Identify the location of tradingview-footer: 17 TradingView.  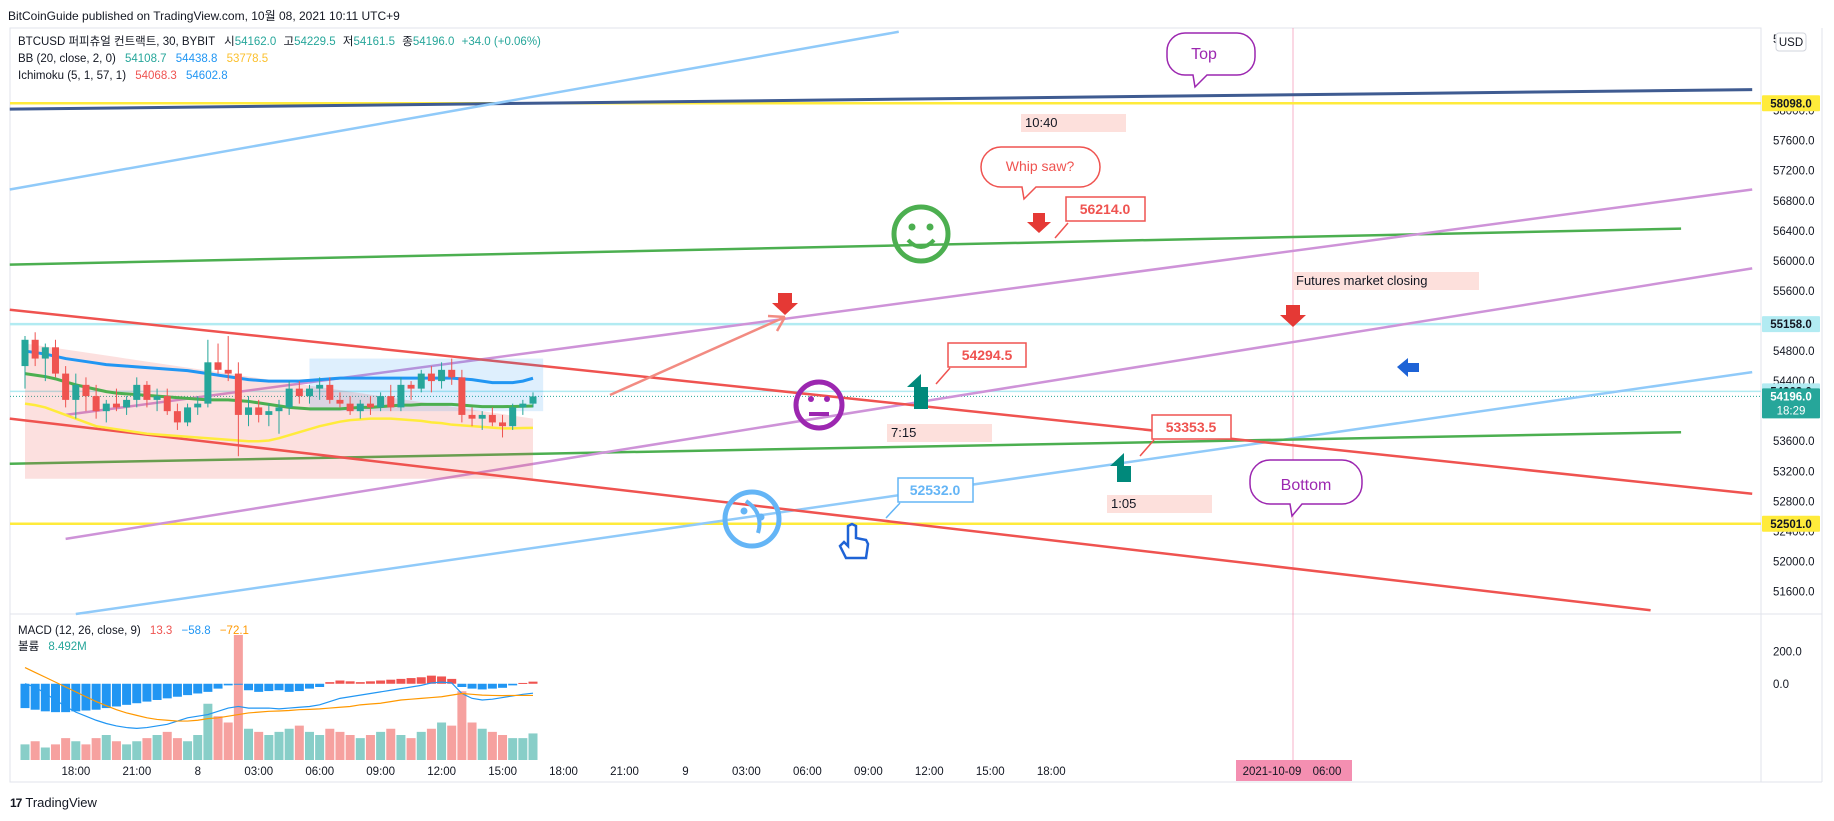
(53, 802).